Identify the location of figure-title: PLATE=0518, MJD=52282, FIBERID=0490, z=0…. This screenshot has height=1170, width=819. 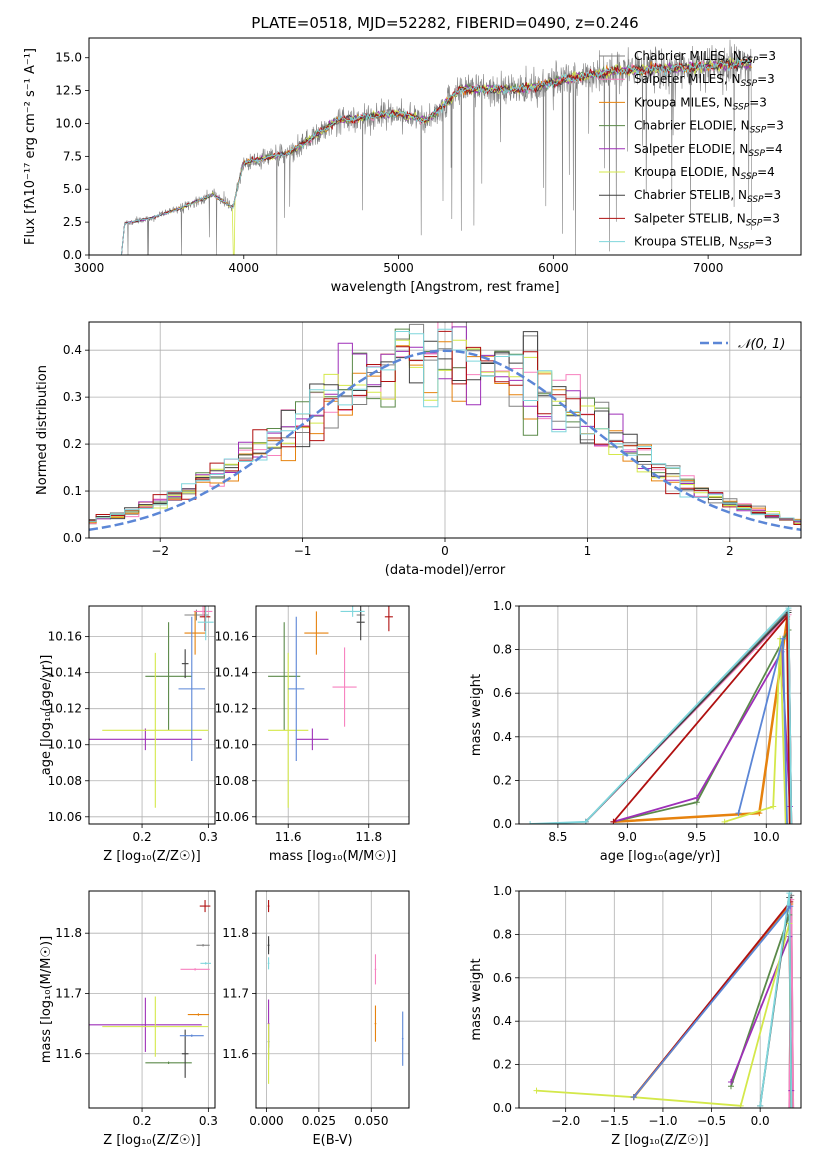
(444, 23).